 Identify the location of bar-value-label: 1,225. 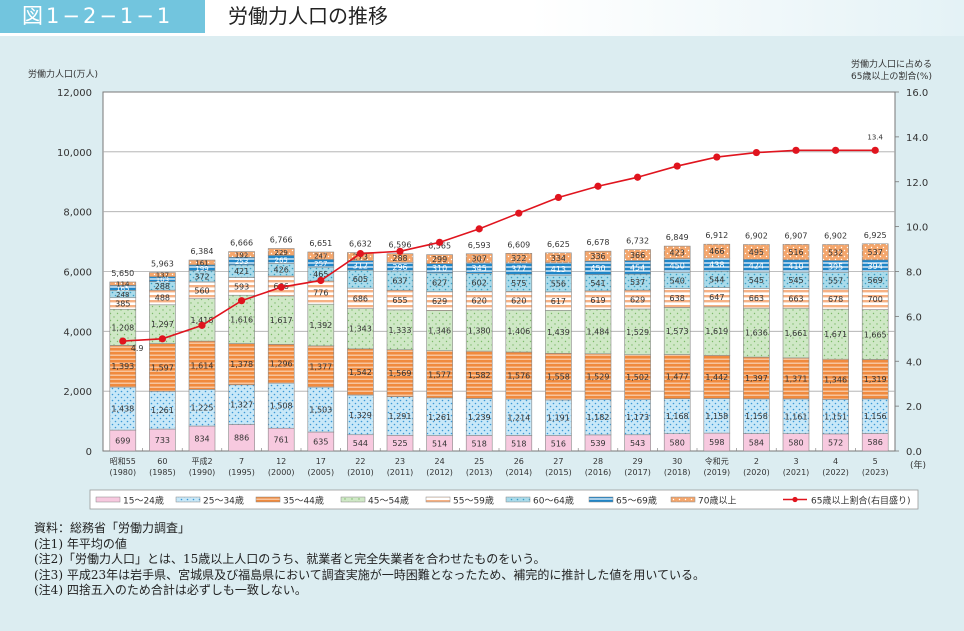
(202, 408).